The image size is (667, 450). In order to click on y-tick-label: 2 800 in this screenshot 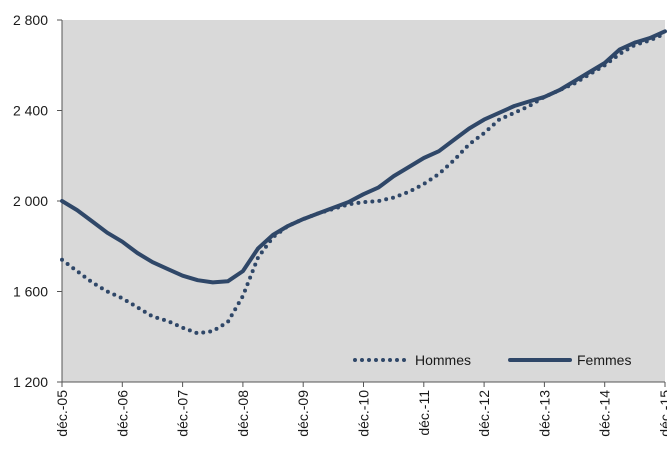, I will do `click(30, 20)`.